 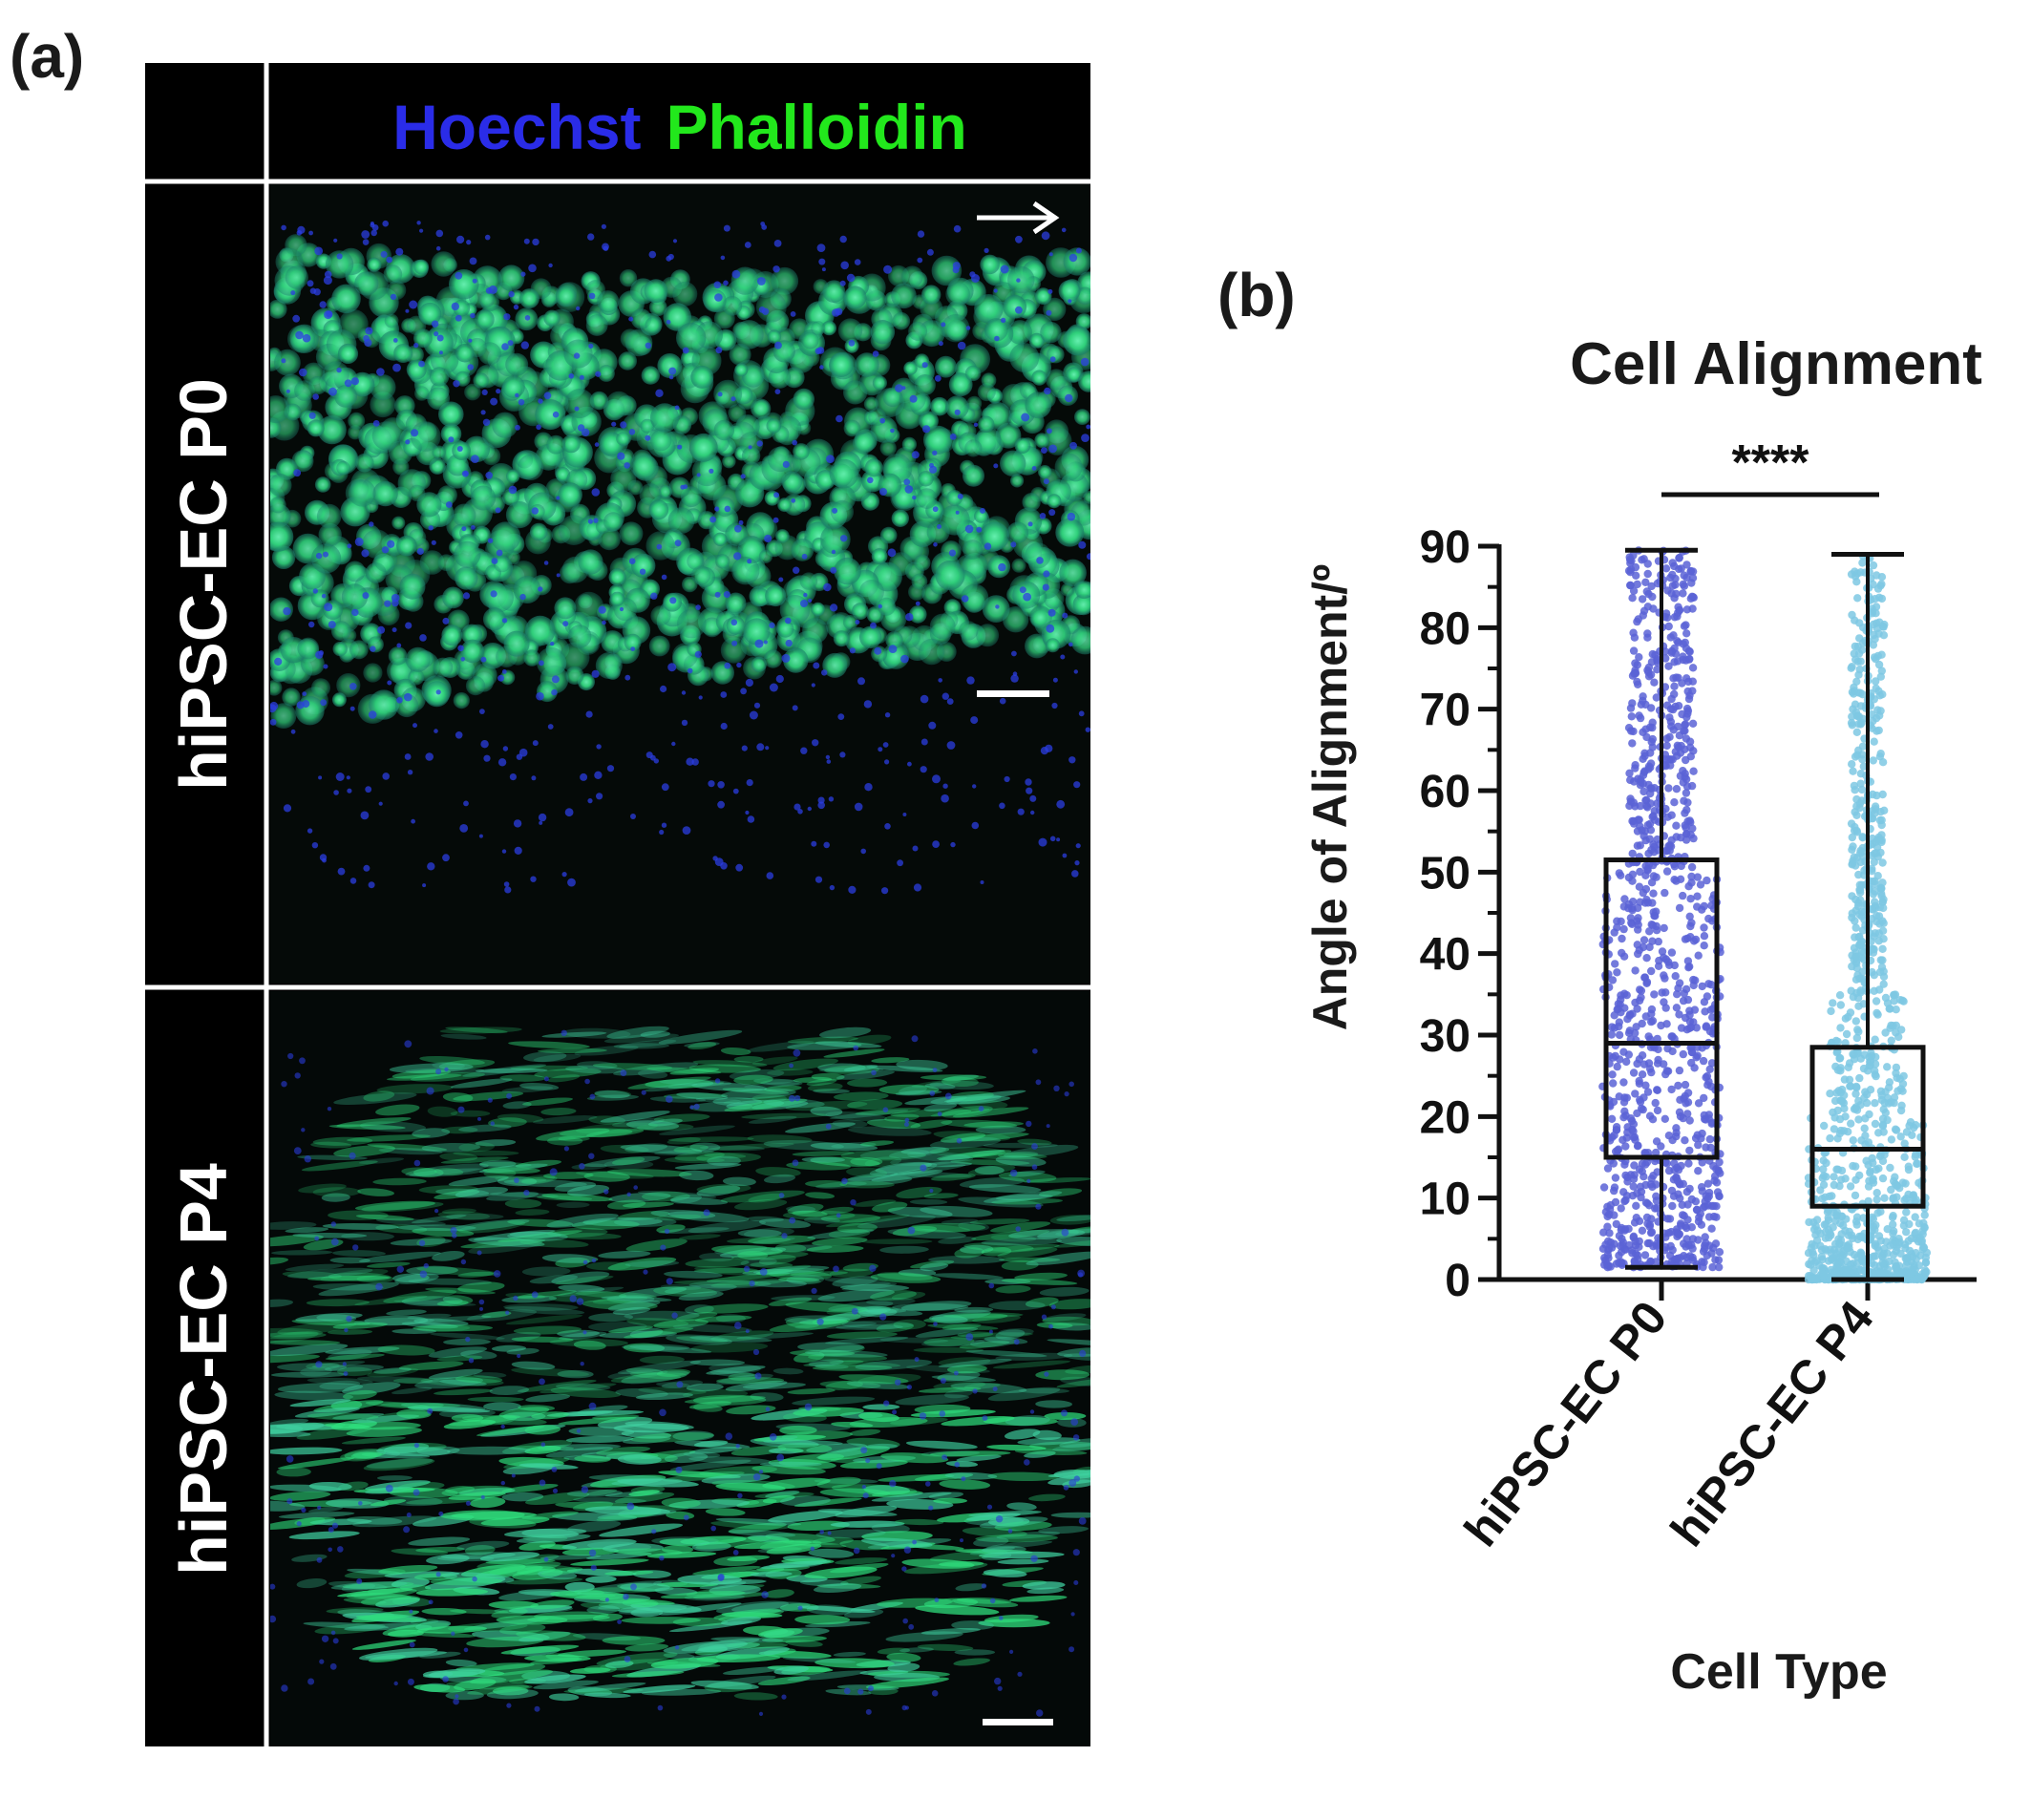 What do you see at coordinates (1445, 547) in the screenshot?
I see `y-tick-label: 90` at bounding box center [1445, 547].